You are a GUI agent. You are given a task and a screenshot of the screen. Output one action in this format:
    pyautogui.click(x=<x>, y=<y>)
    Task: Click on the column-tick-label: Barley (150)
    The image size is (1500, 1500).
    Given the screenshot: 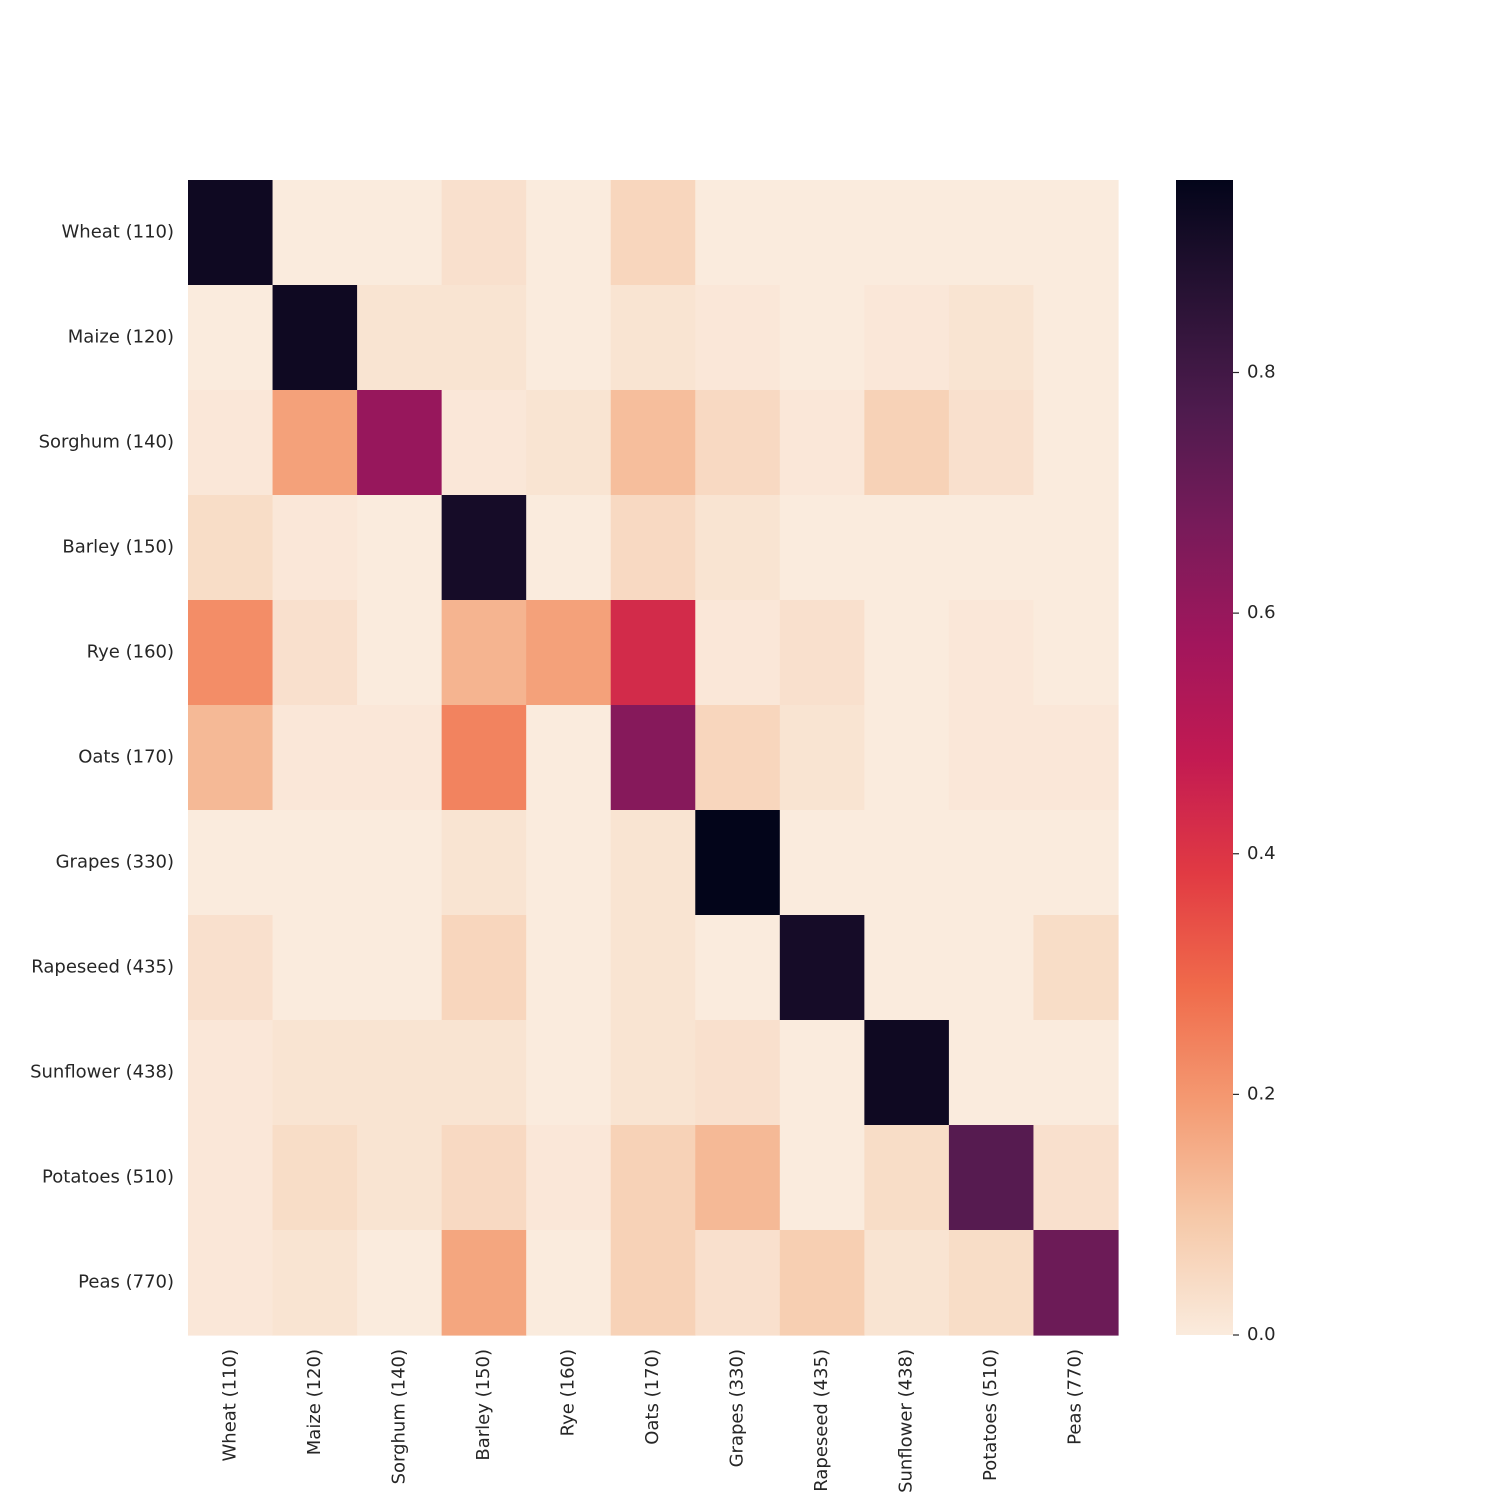 What is the action you would take?
    pyautogui.click(x=483, y=1405)
    